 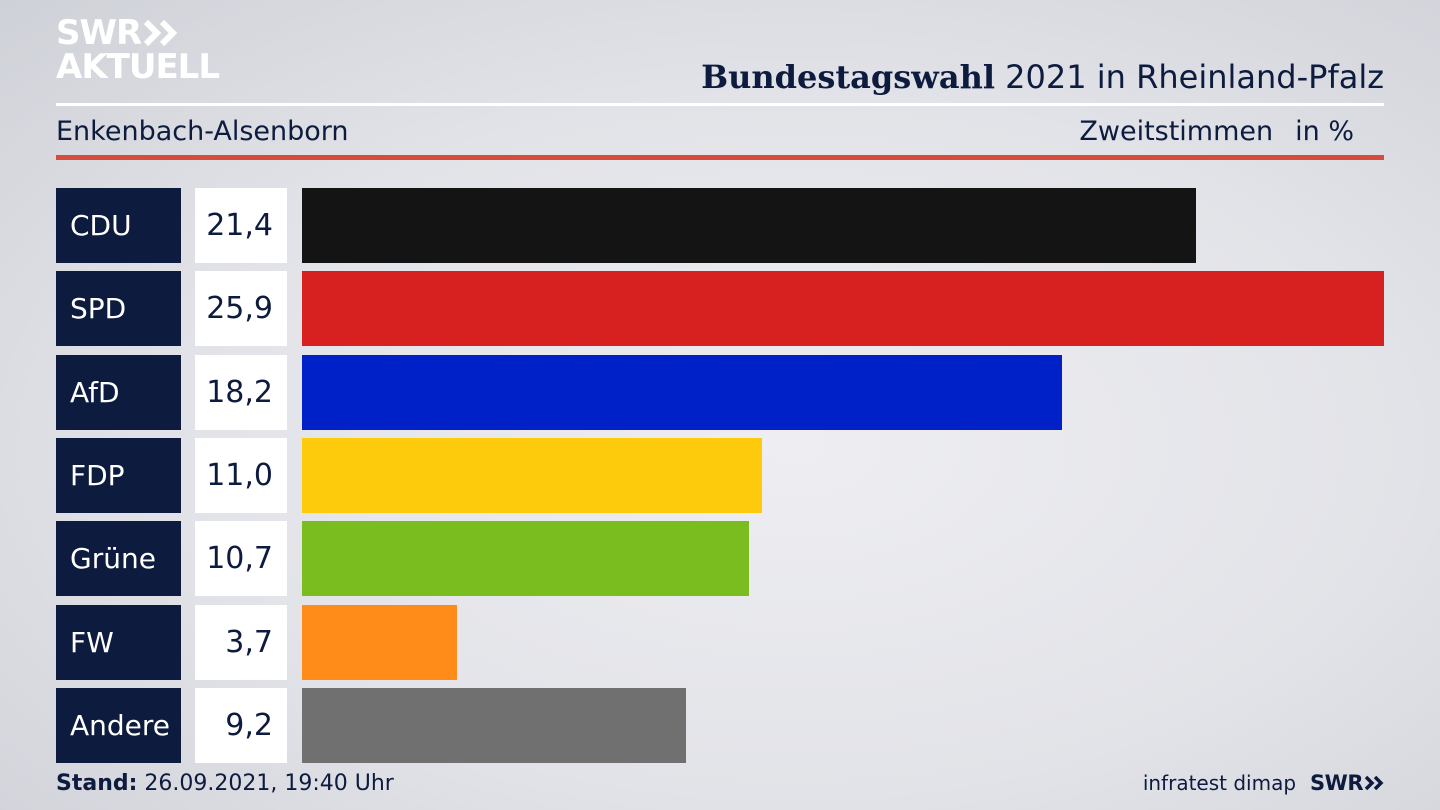 What do you see at coordinates (720, 104) in the screenshot?
I see `header-divider` at bounding box center [720, 104].